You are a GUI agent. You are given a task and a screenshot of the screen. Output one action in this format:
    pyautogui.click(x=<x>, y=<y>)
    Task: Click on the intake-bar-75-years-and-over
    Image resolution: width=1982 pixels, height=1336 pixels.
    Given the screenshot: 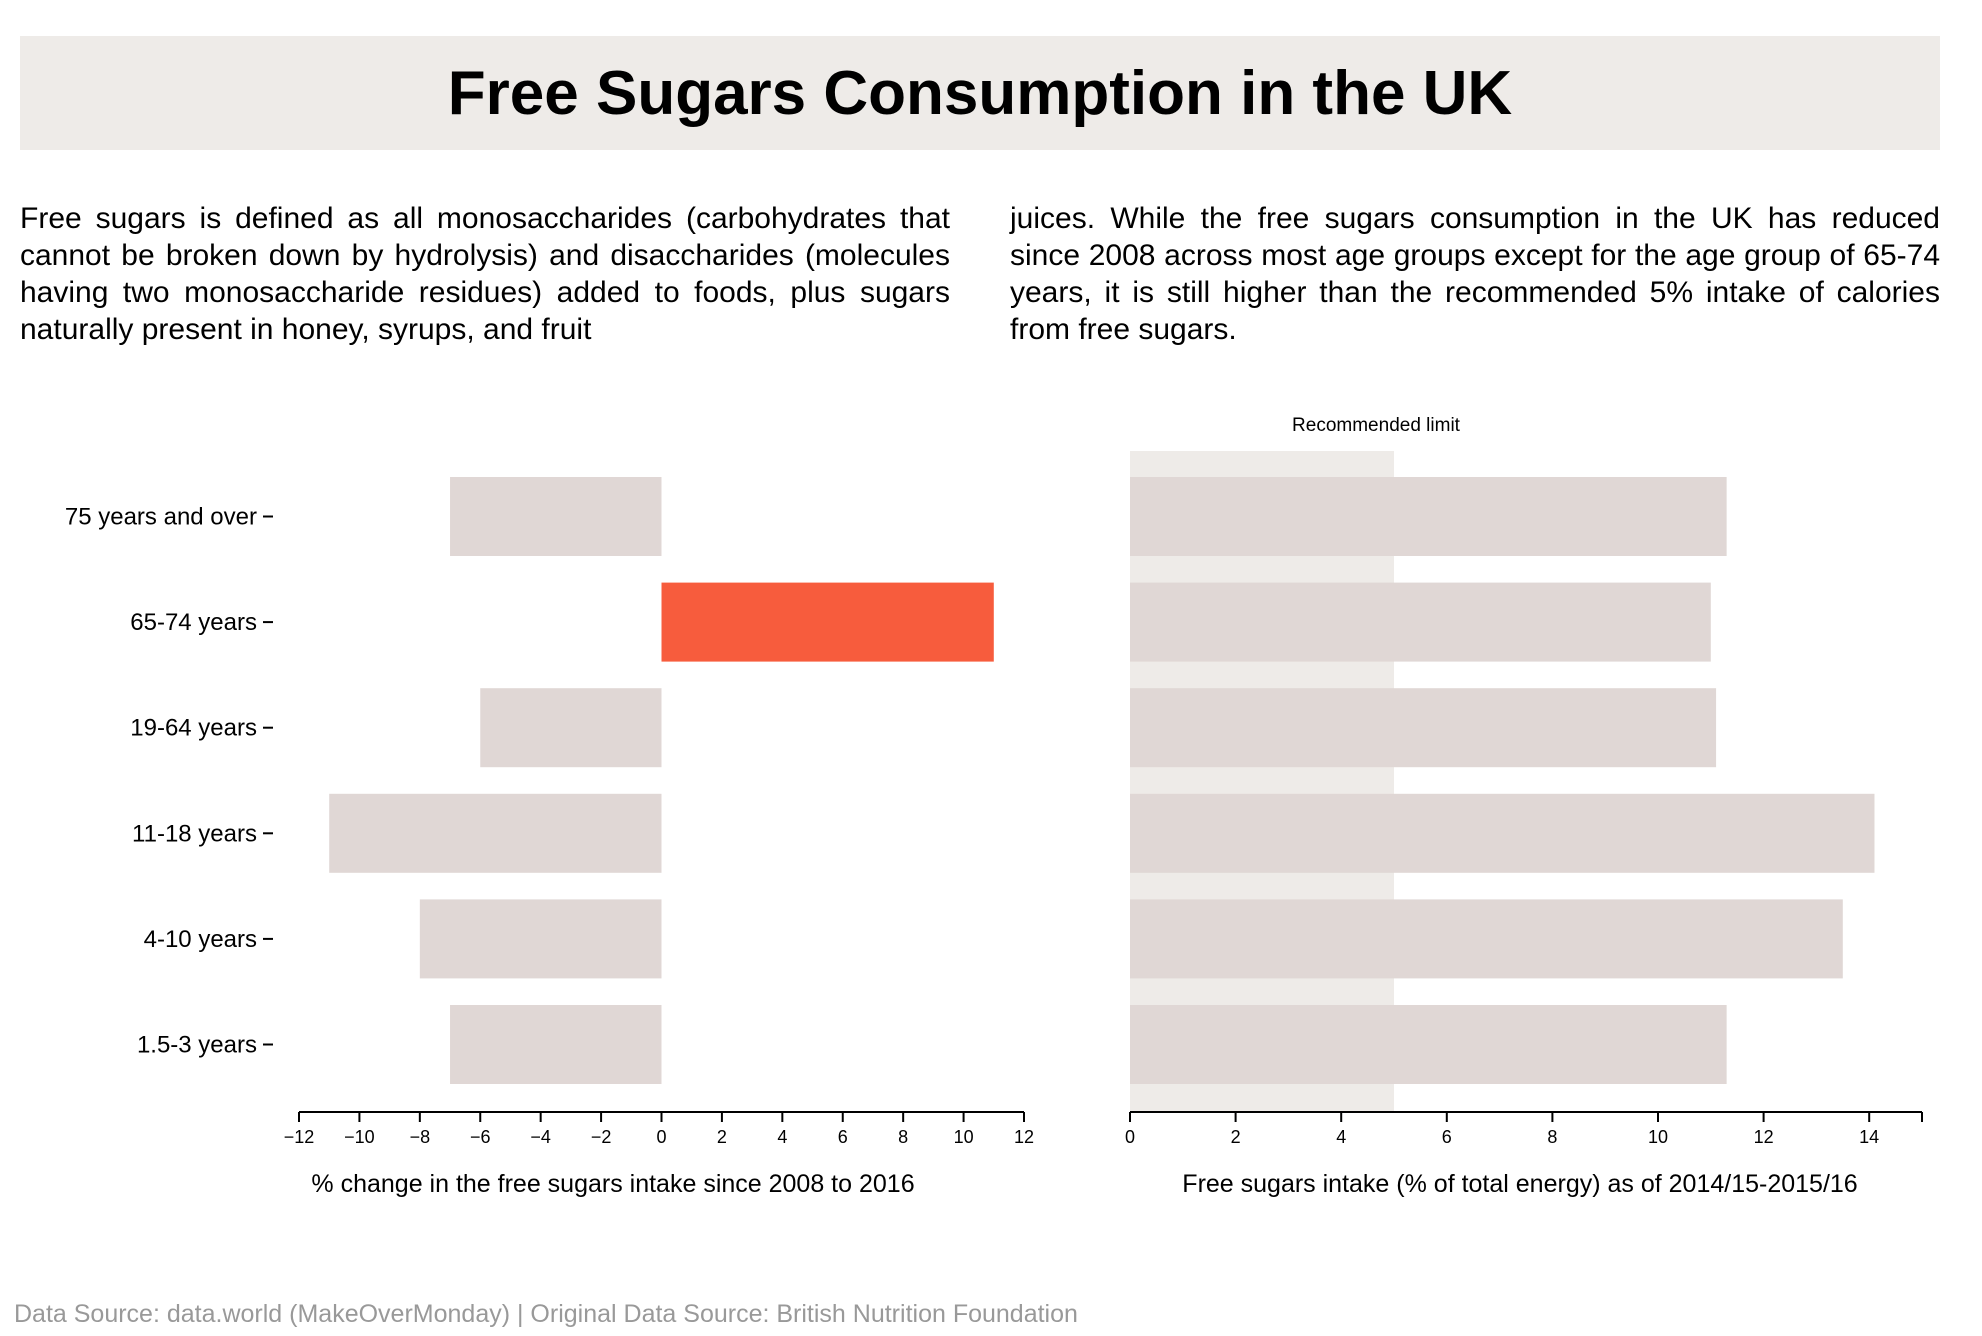 What is the action you would take?
    pyautogui.click(x=1428, y=516)
    